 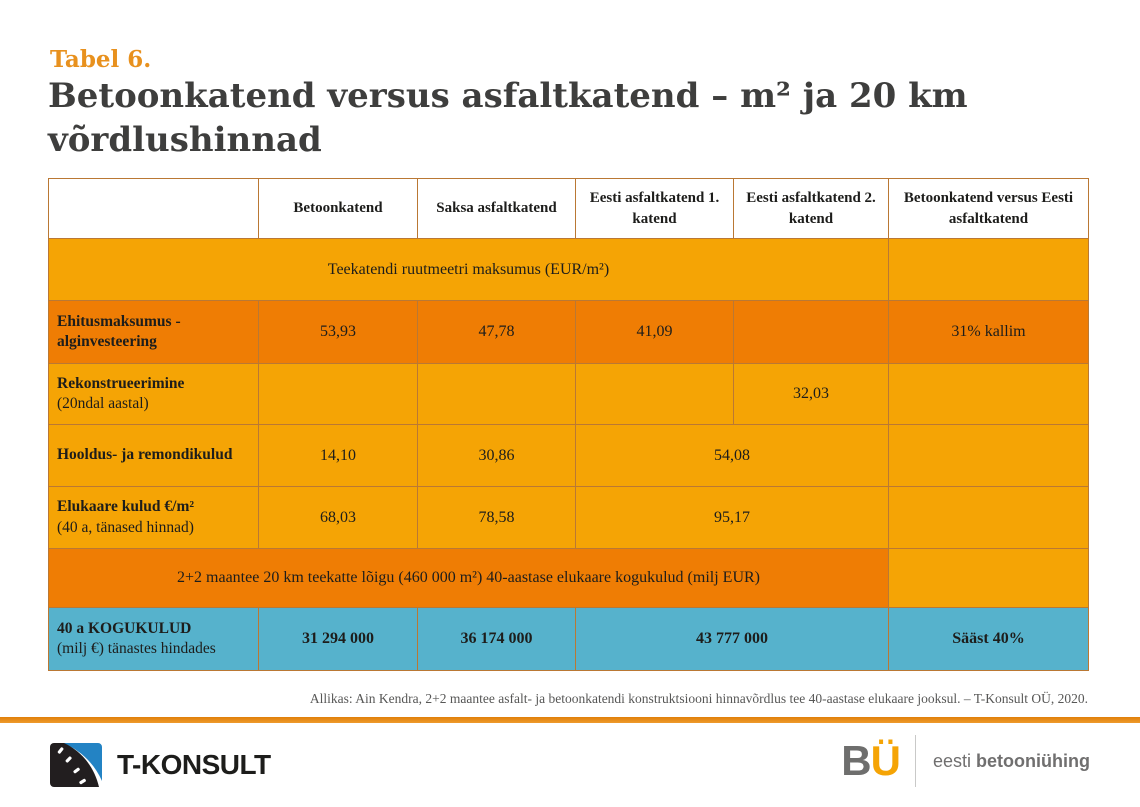 What do you see at coordinates (194, 764) in the screenshot?
I see `tkonsult-wordmark: T-KONSULT` at bounding box center [194, 764].